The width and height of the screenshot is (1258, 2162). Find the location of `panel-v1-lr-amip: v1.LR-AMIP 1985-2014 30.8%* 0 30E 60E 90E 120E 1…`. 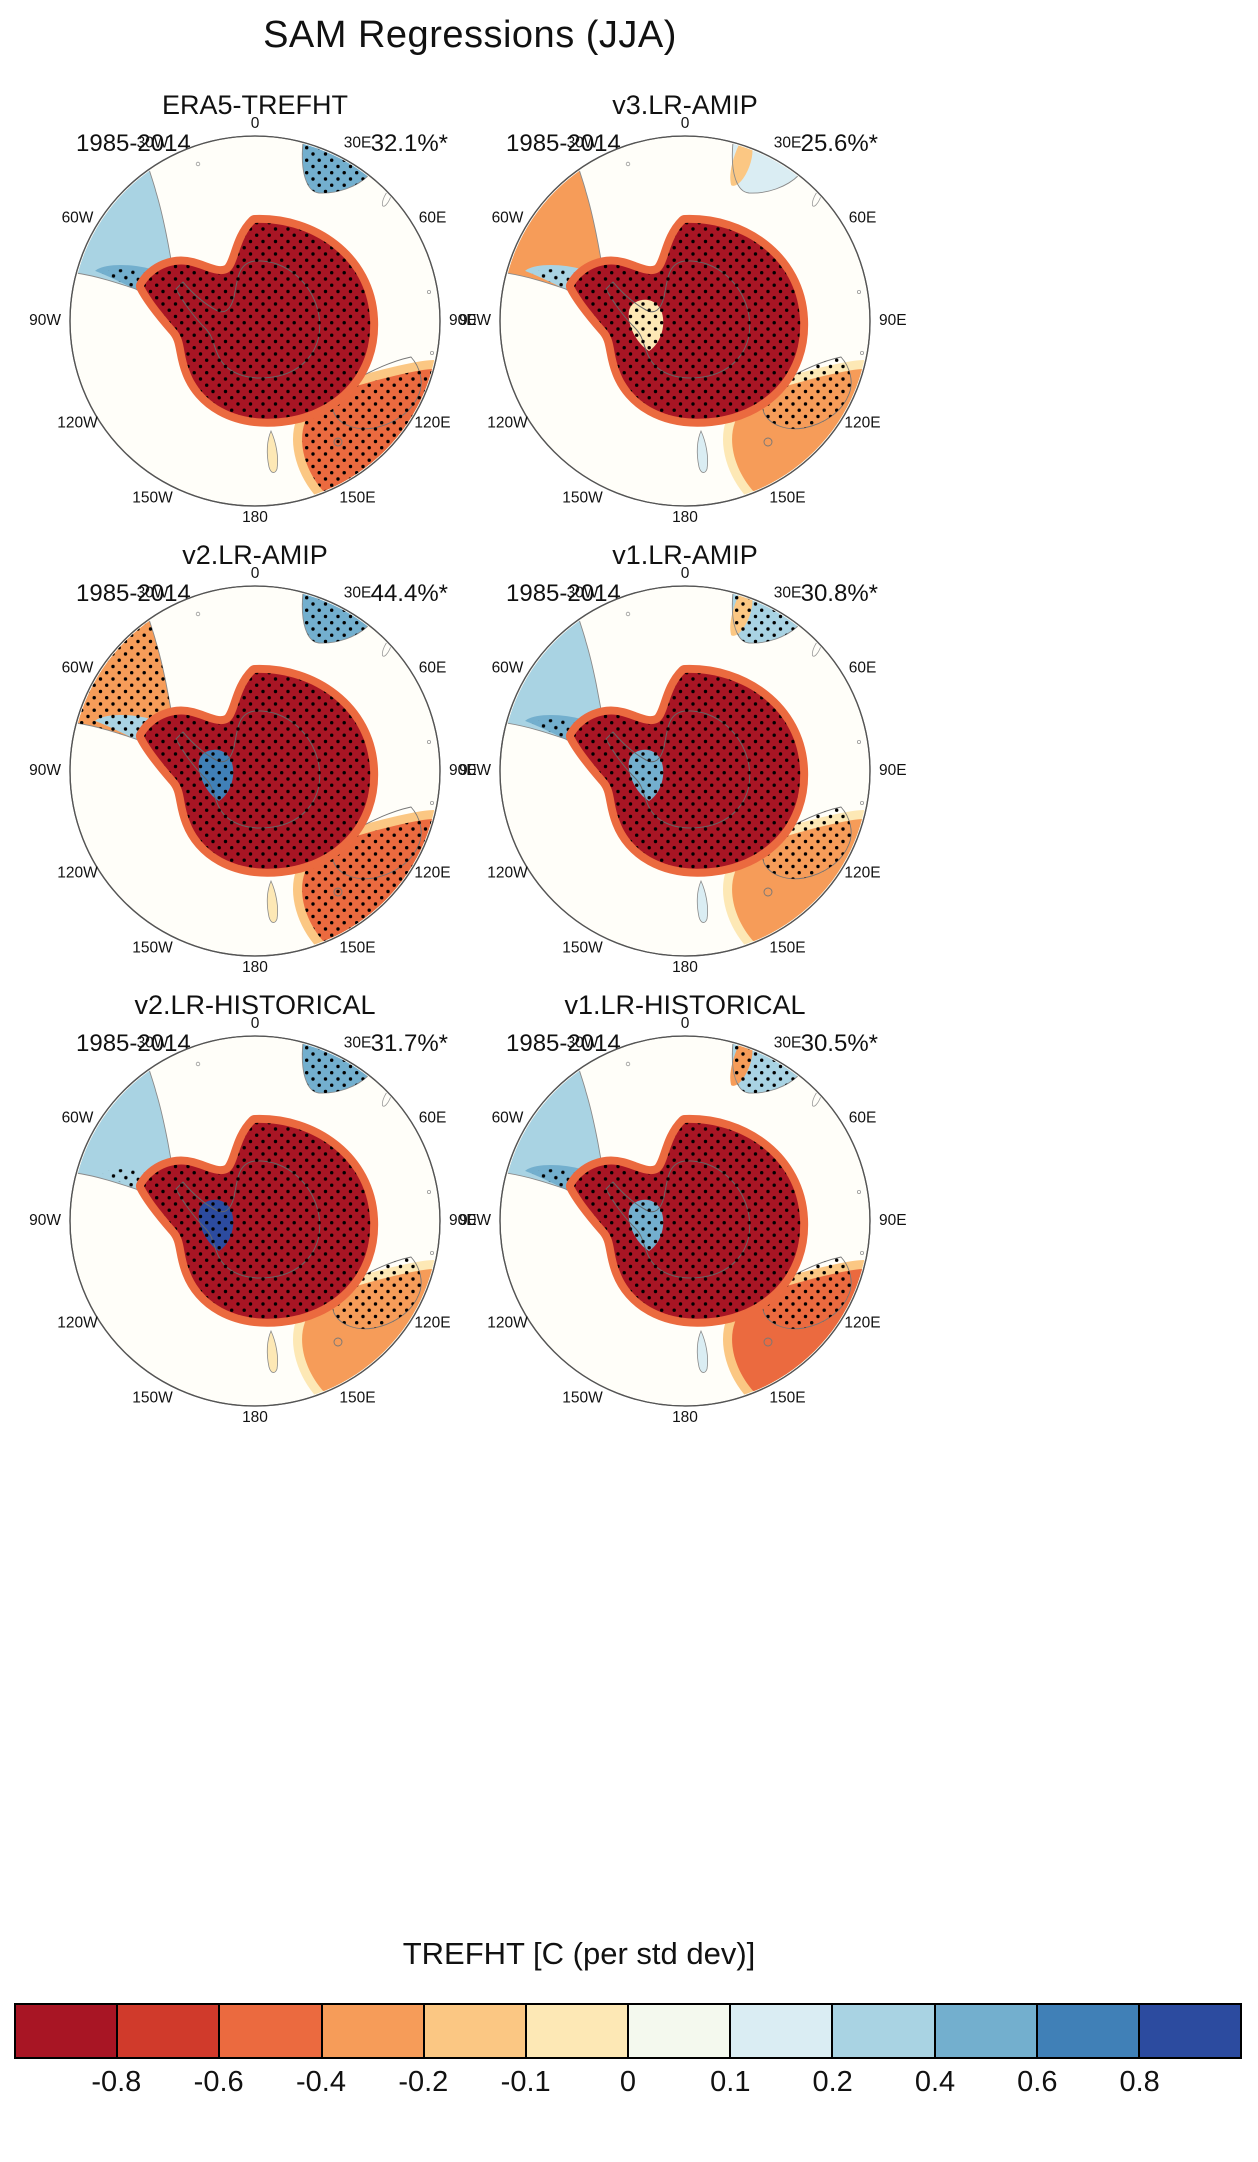

panel-v1-lr-amip: v1.LR-AMIP 1985-2014 30.8%* 0 30E 60E 90E 120E 1… is located at coordinates (685, 762).